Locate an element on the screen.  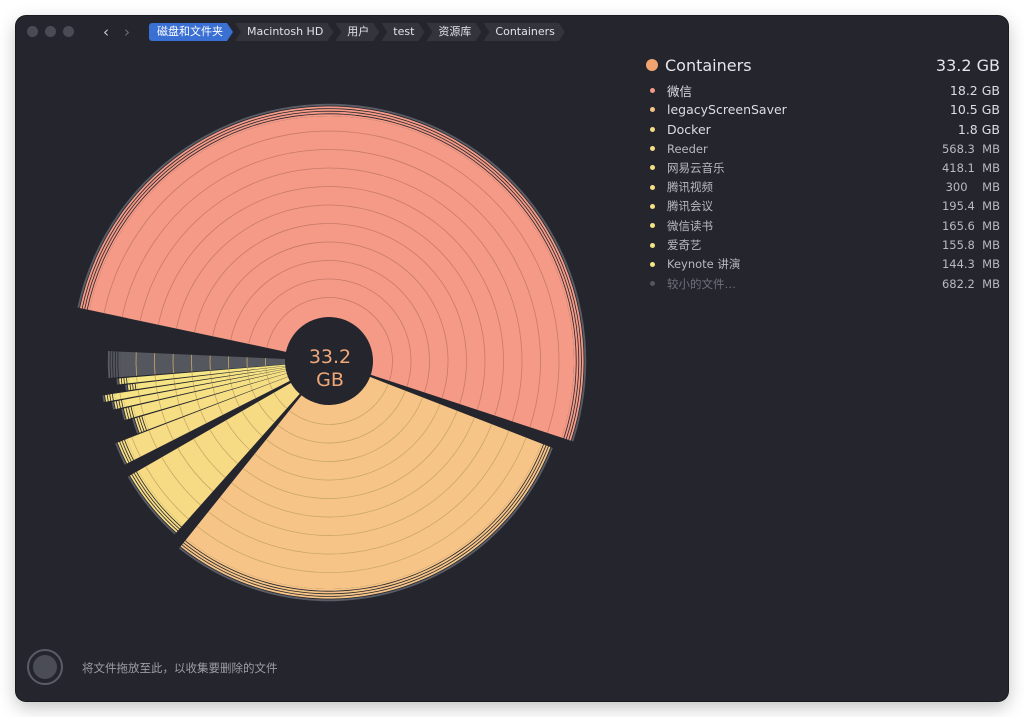
legend-item: Keynote 讲演 144.3 MB is located at coordinates (825, 264).